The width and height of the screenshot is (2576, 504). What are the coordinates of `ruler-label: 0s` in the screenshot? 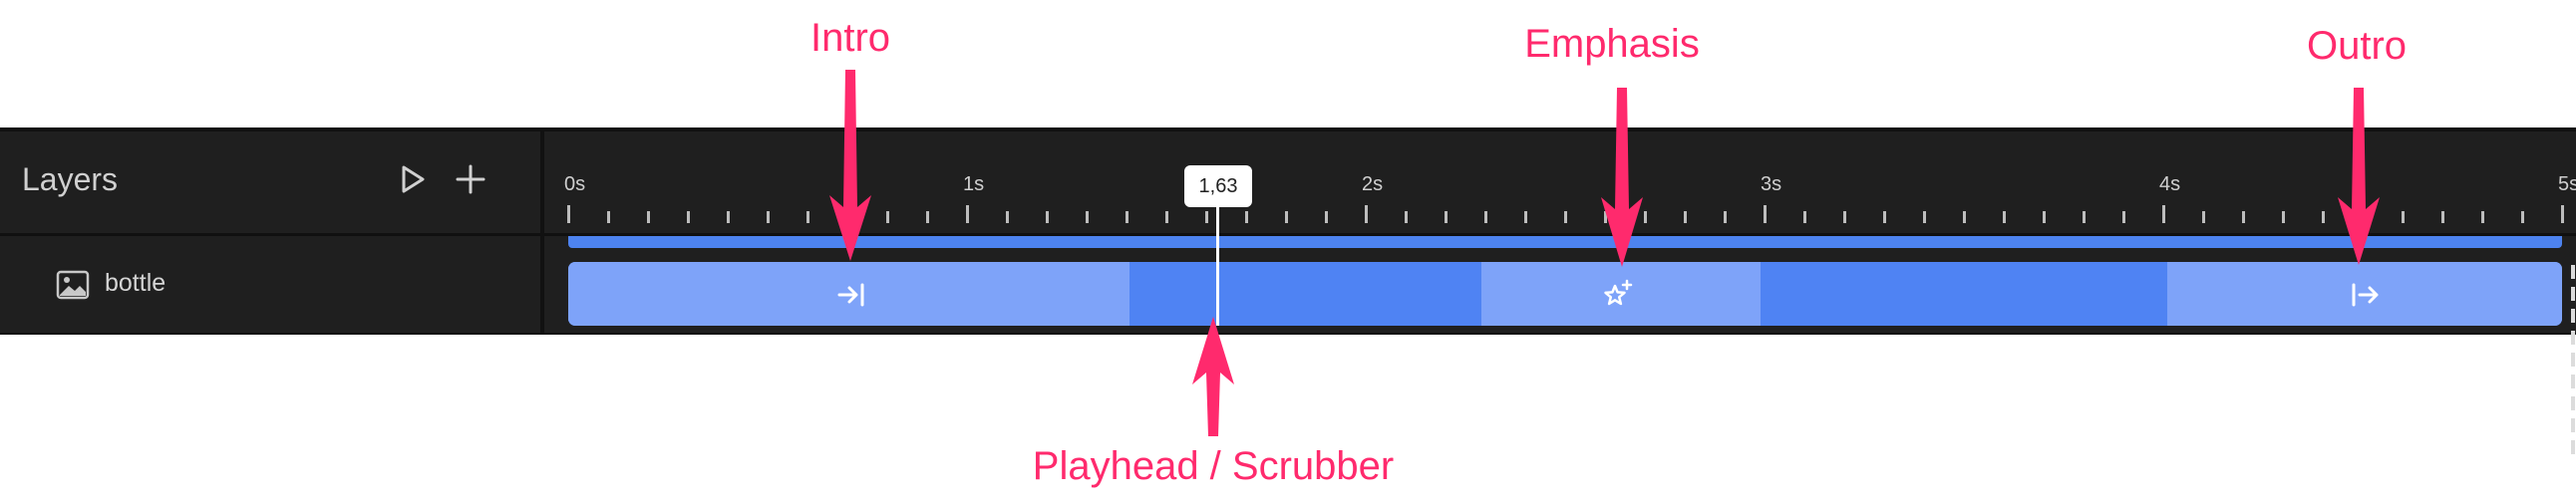 It's located at (575, 184).